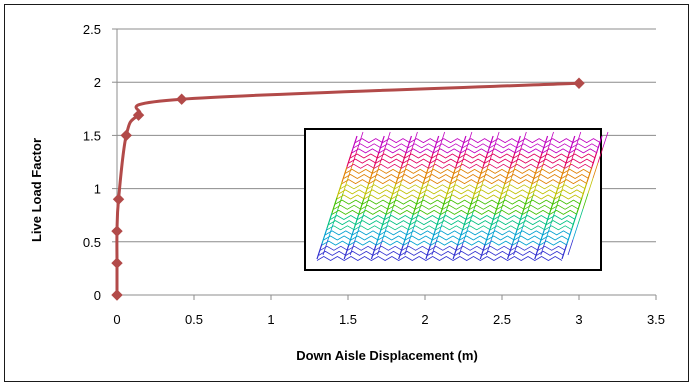 The width and height of the screenshot is (692, 385). I want to click on x-tick-label: 1.5, so click(348, 319).